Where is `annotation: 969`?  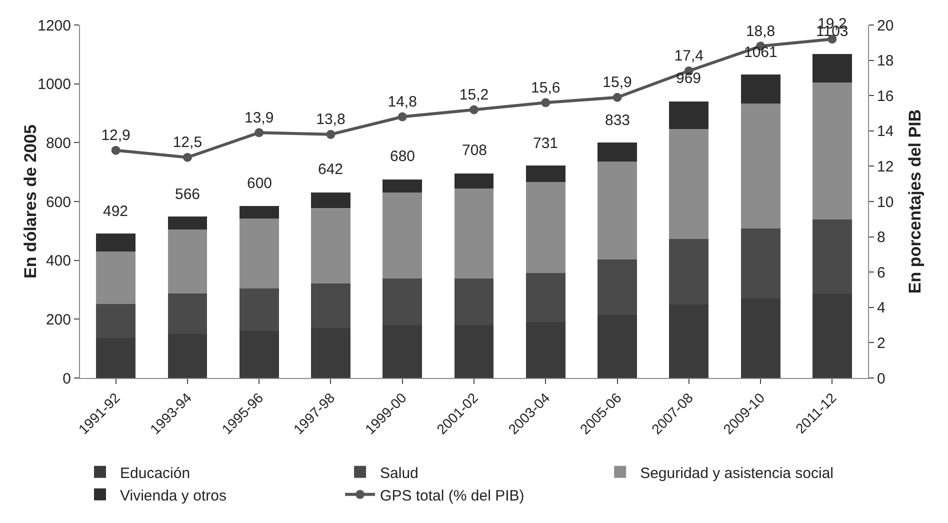 annotation: 969 is located at coordinates (689, 78).